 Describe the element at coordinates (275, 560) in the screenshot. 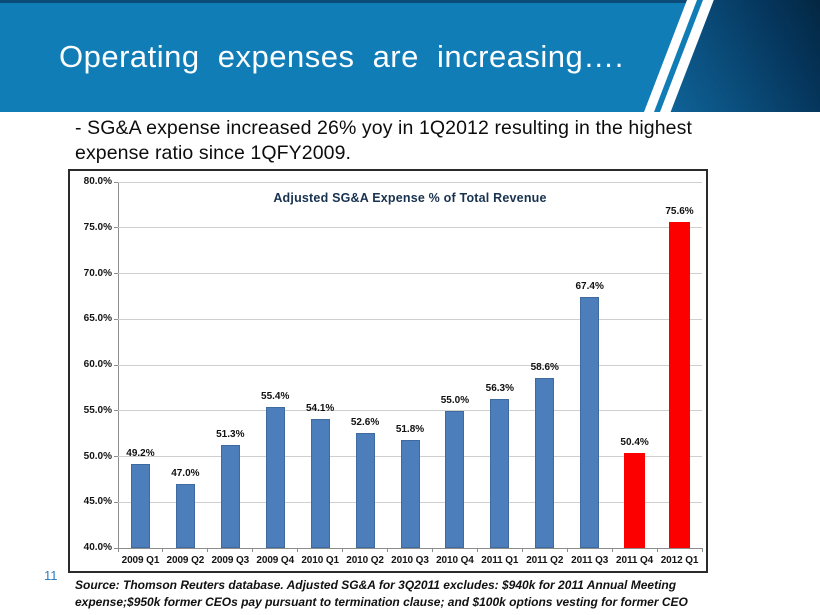

I see `x-axis-category-label: 2009 Q4` at that location.